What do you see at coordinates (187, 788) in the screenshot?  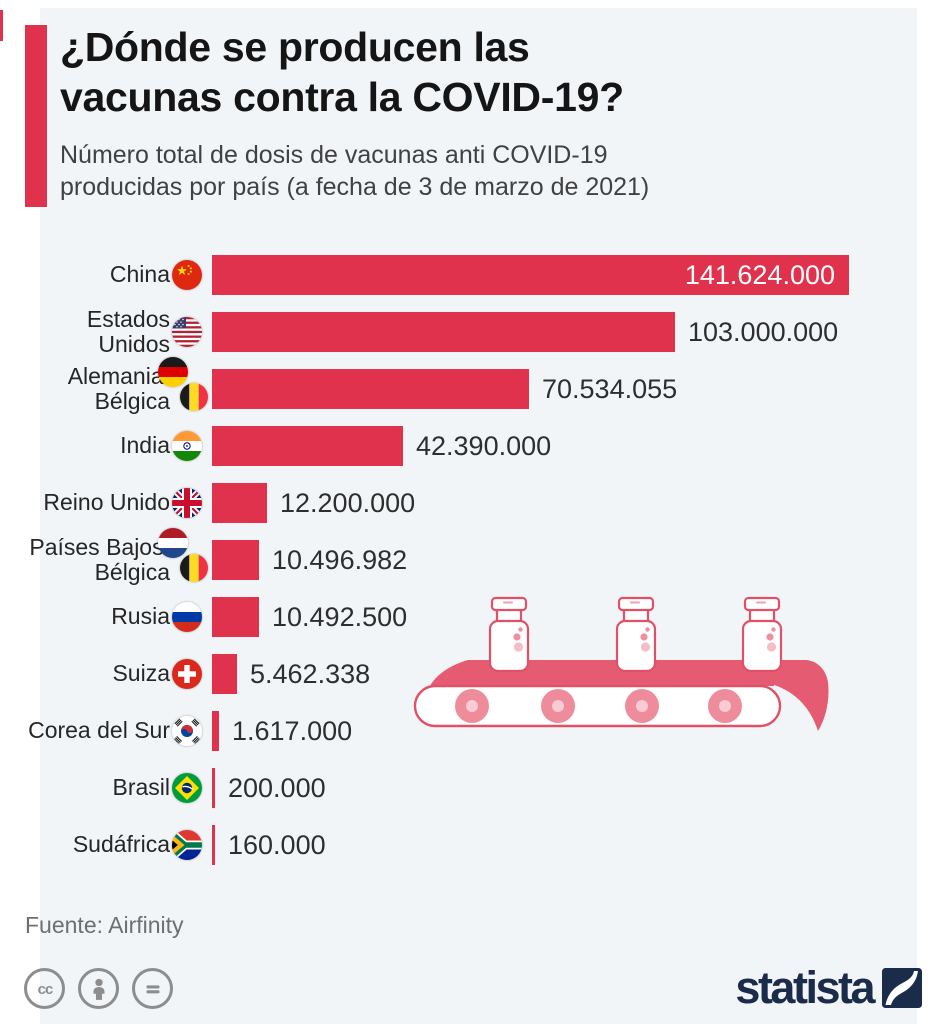 I see `brazil-flag-icon` at bounding box center [187, 788].